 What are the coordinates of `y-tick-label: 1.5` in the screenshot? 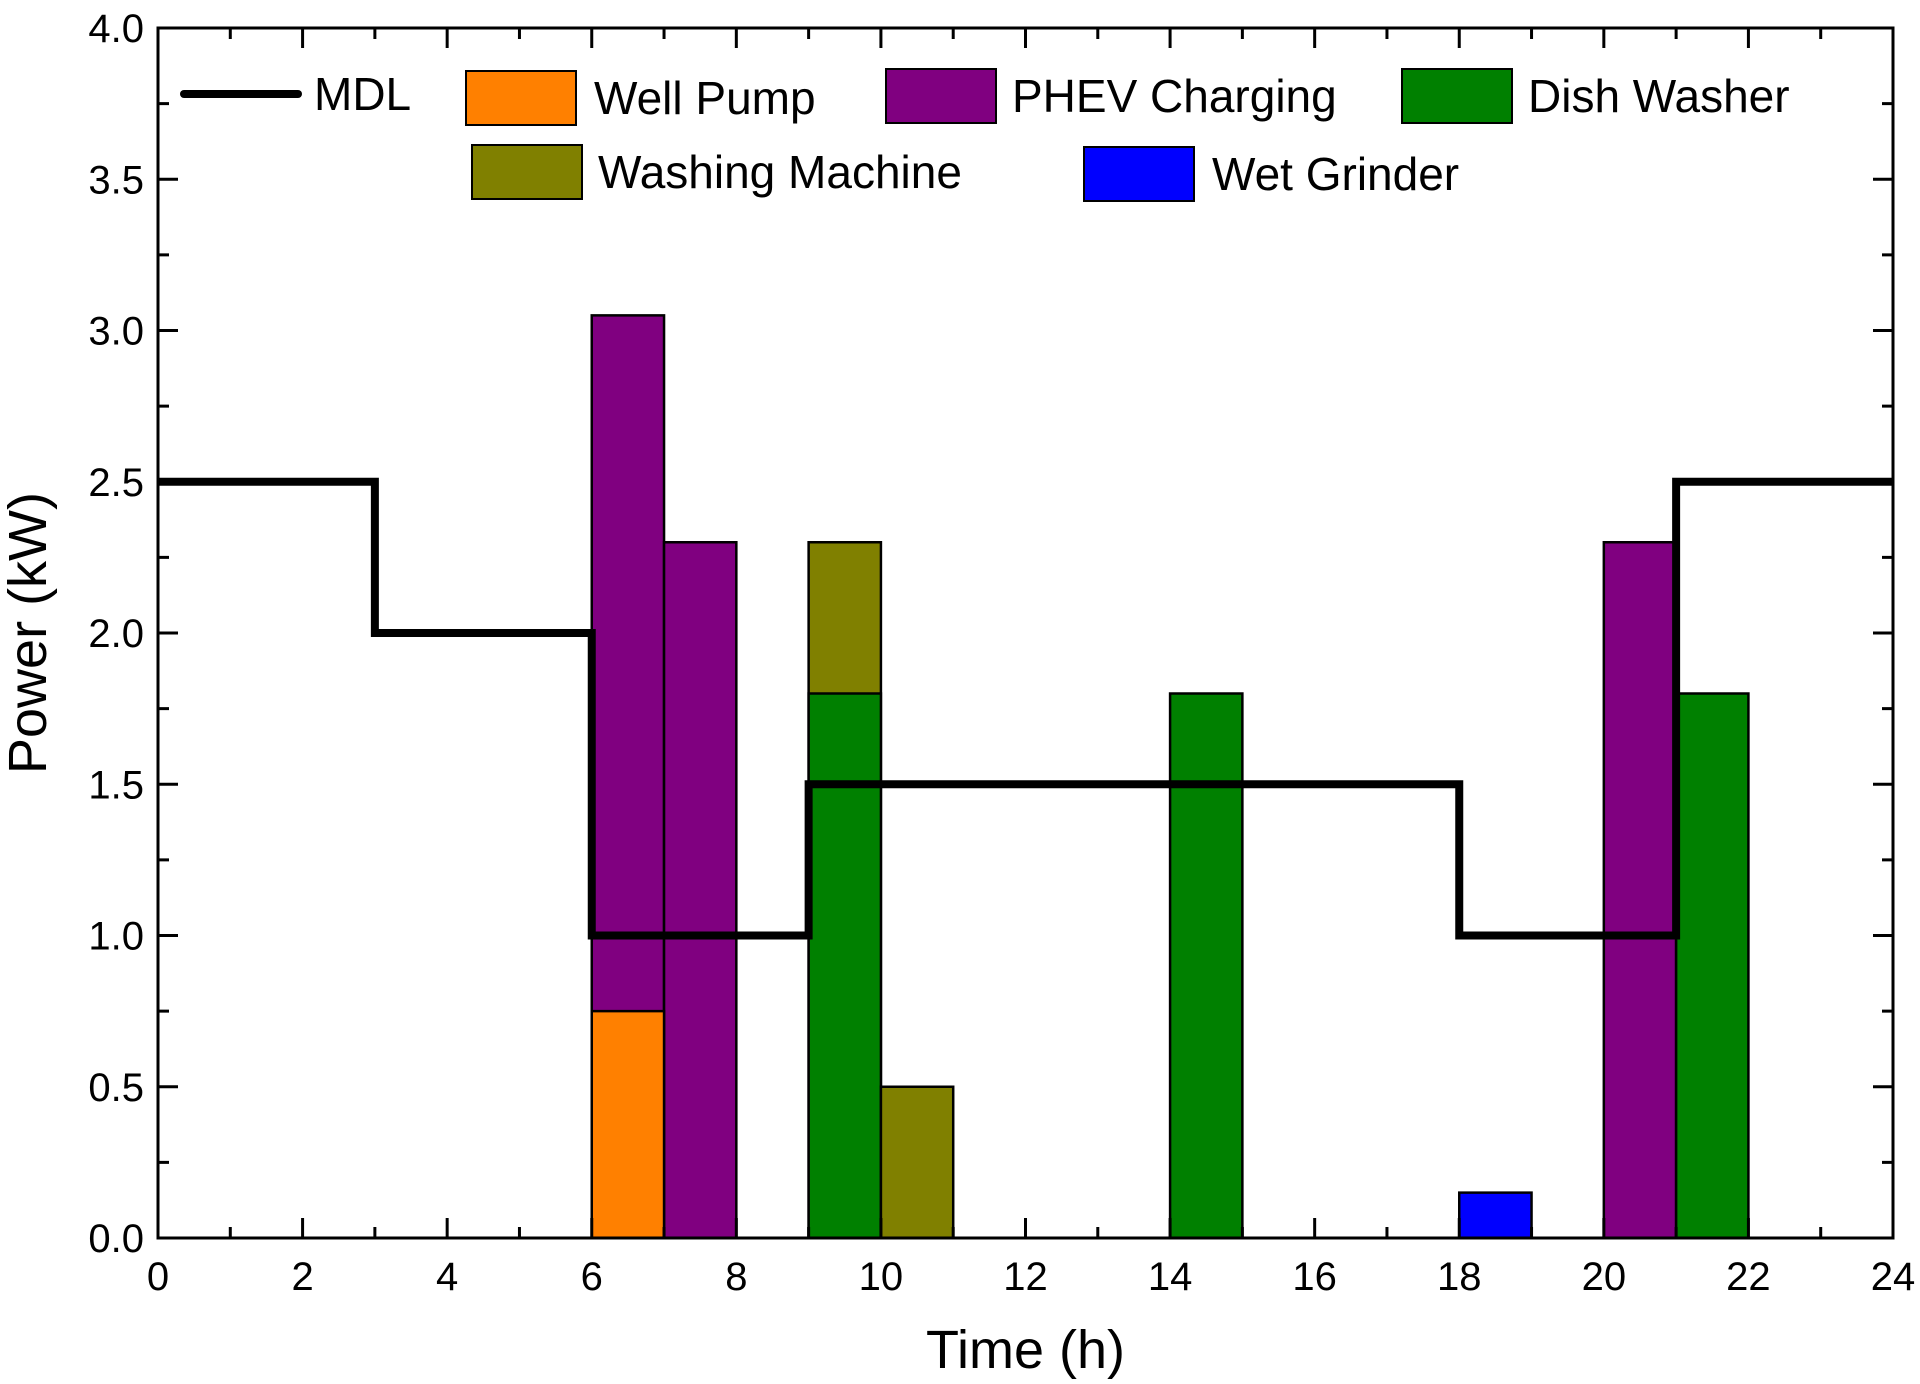 It's located at (116, 785).